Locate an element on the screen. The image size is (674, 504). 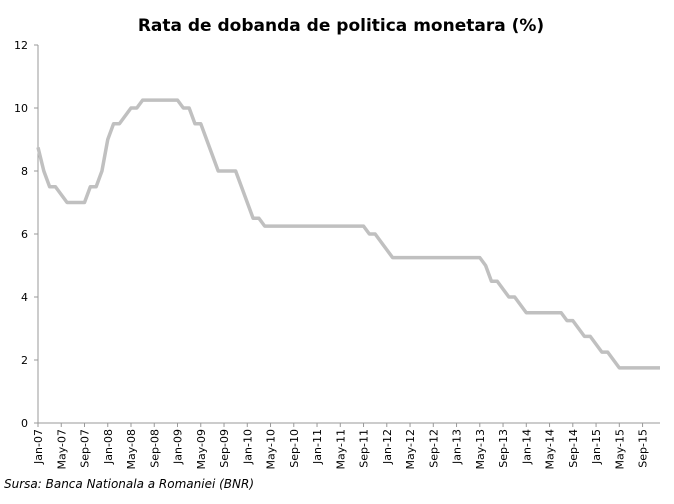
x-tick-label: Jan-07 is located at coordinates (38, 447).